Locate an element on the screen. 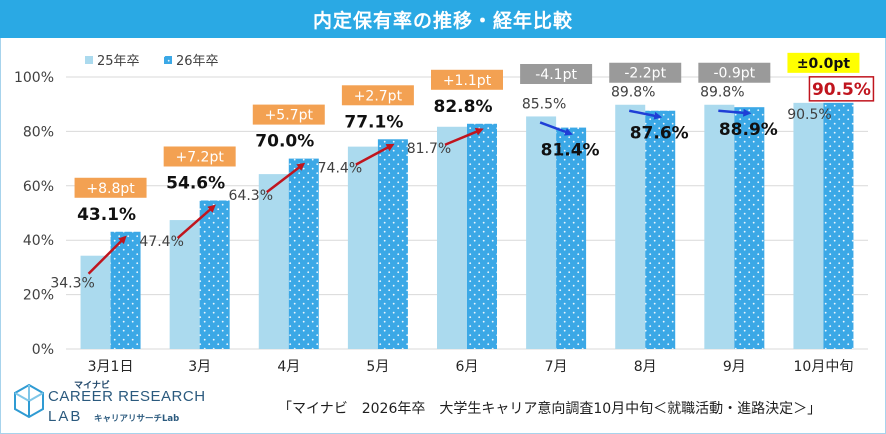 The image size is (886, 434). value-label-26: 82.8% is located at coordinates (463, 107).